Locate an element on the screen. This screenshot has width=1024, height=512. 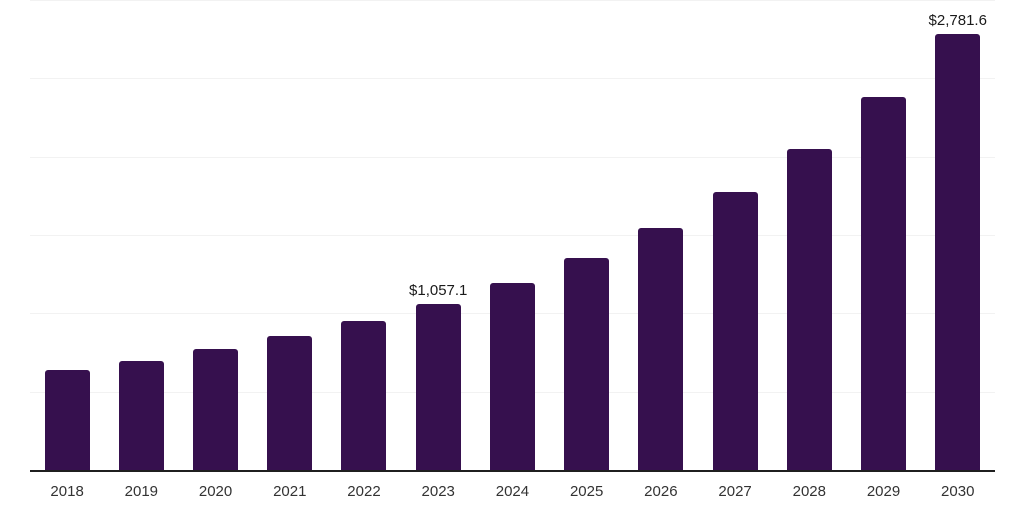
x-tick-label-2029: 2029 is located at coordinates (883, 491).